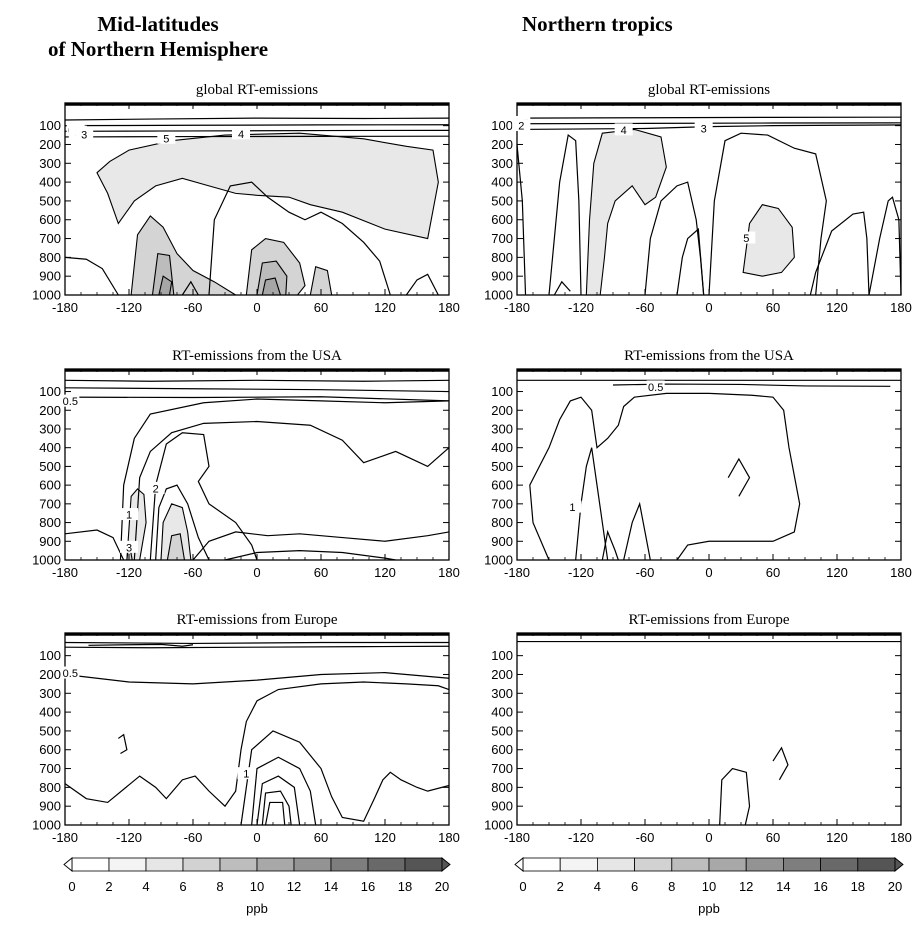 This screenshot has height=943, width=913. I want to click on y-tick-label: 200, so click(50, 144).